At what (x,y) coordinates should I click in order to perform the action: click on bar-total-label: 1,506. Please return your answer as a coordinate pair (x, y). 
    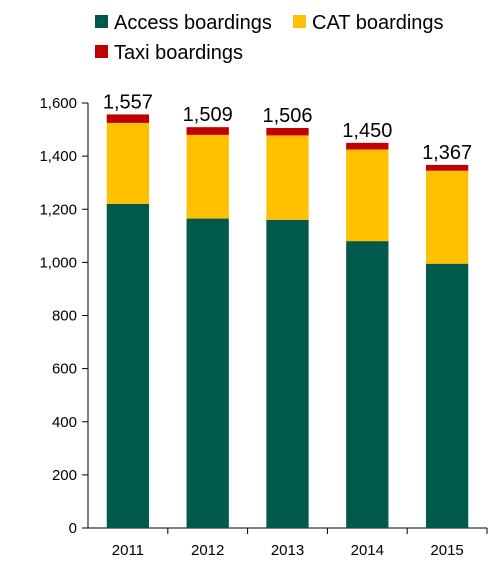
    Looking at the image, I should click on (287, 116).